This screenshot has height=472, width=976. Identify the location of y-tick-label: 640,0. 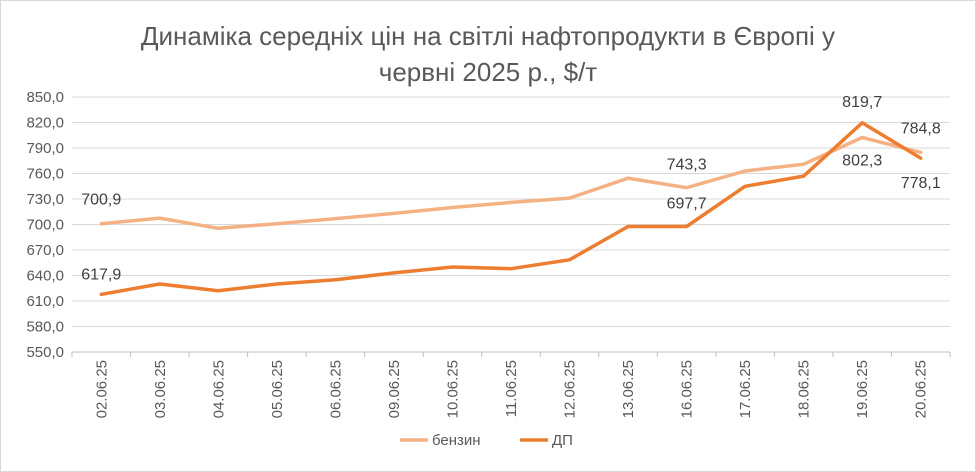
(45, 276).